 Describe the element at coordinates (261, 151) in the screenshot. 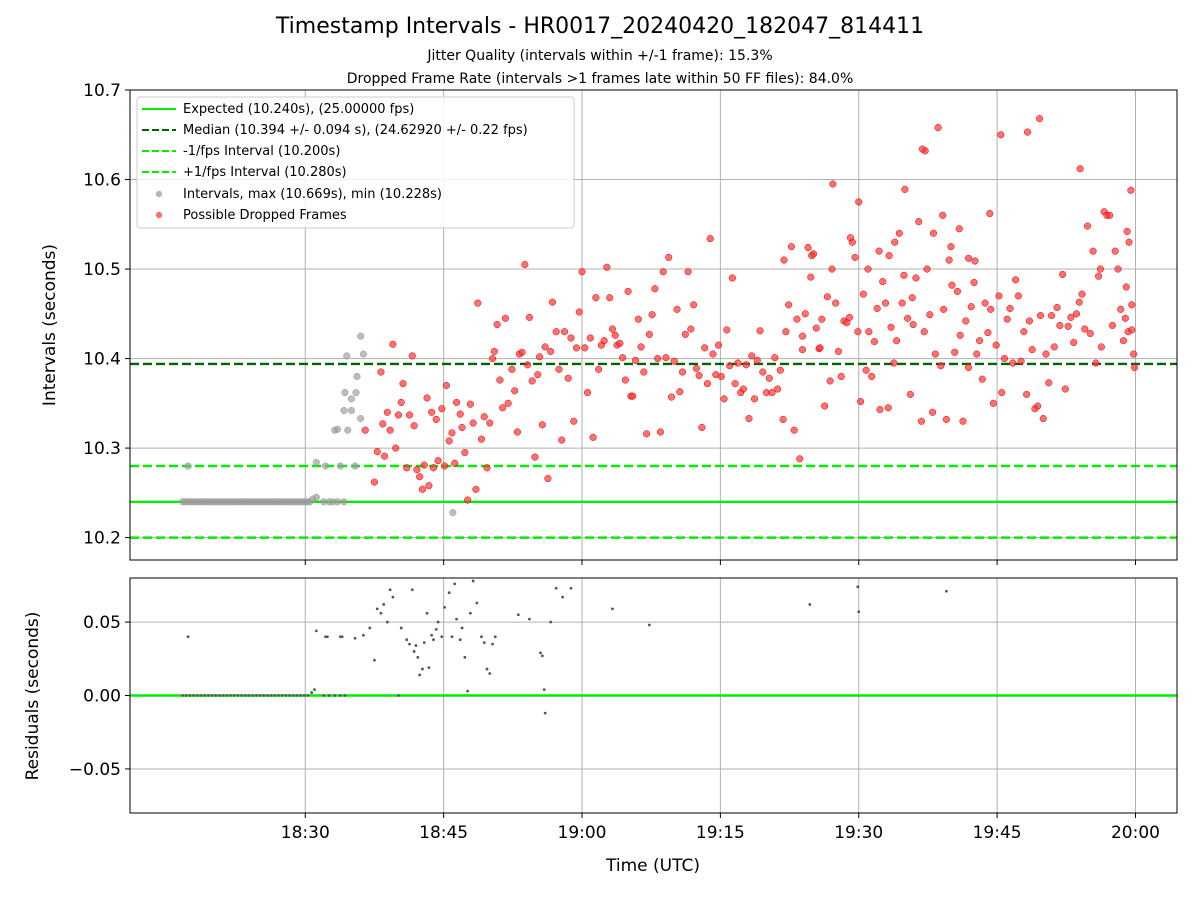

I see `legend-minus-fps-label: -1/fps Interval (10.200s)` at that location.